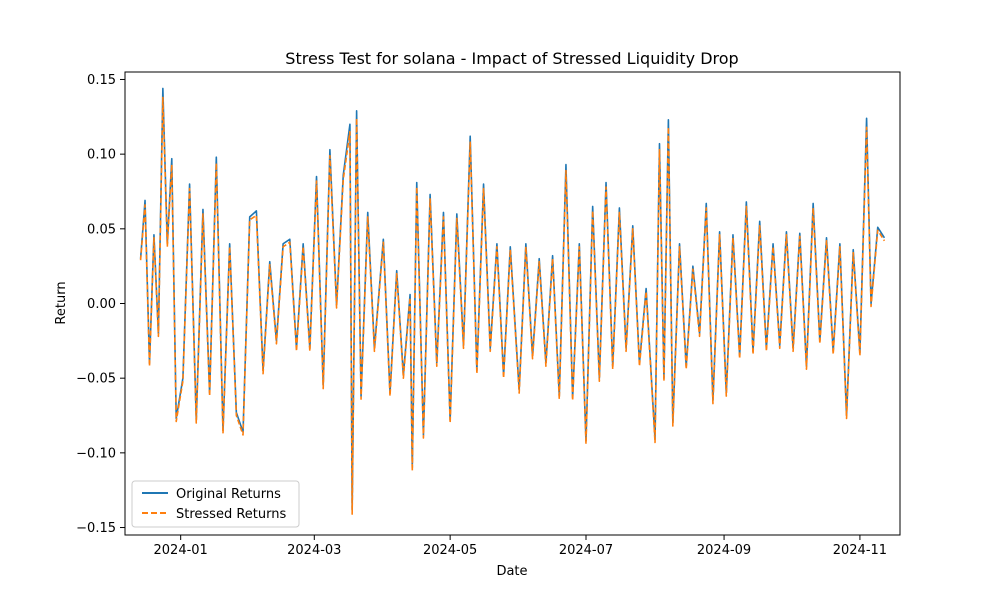  I want to click on y-tick-label: 0.10, so click(101, 155).